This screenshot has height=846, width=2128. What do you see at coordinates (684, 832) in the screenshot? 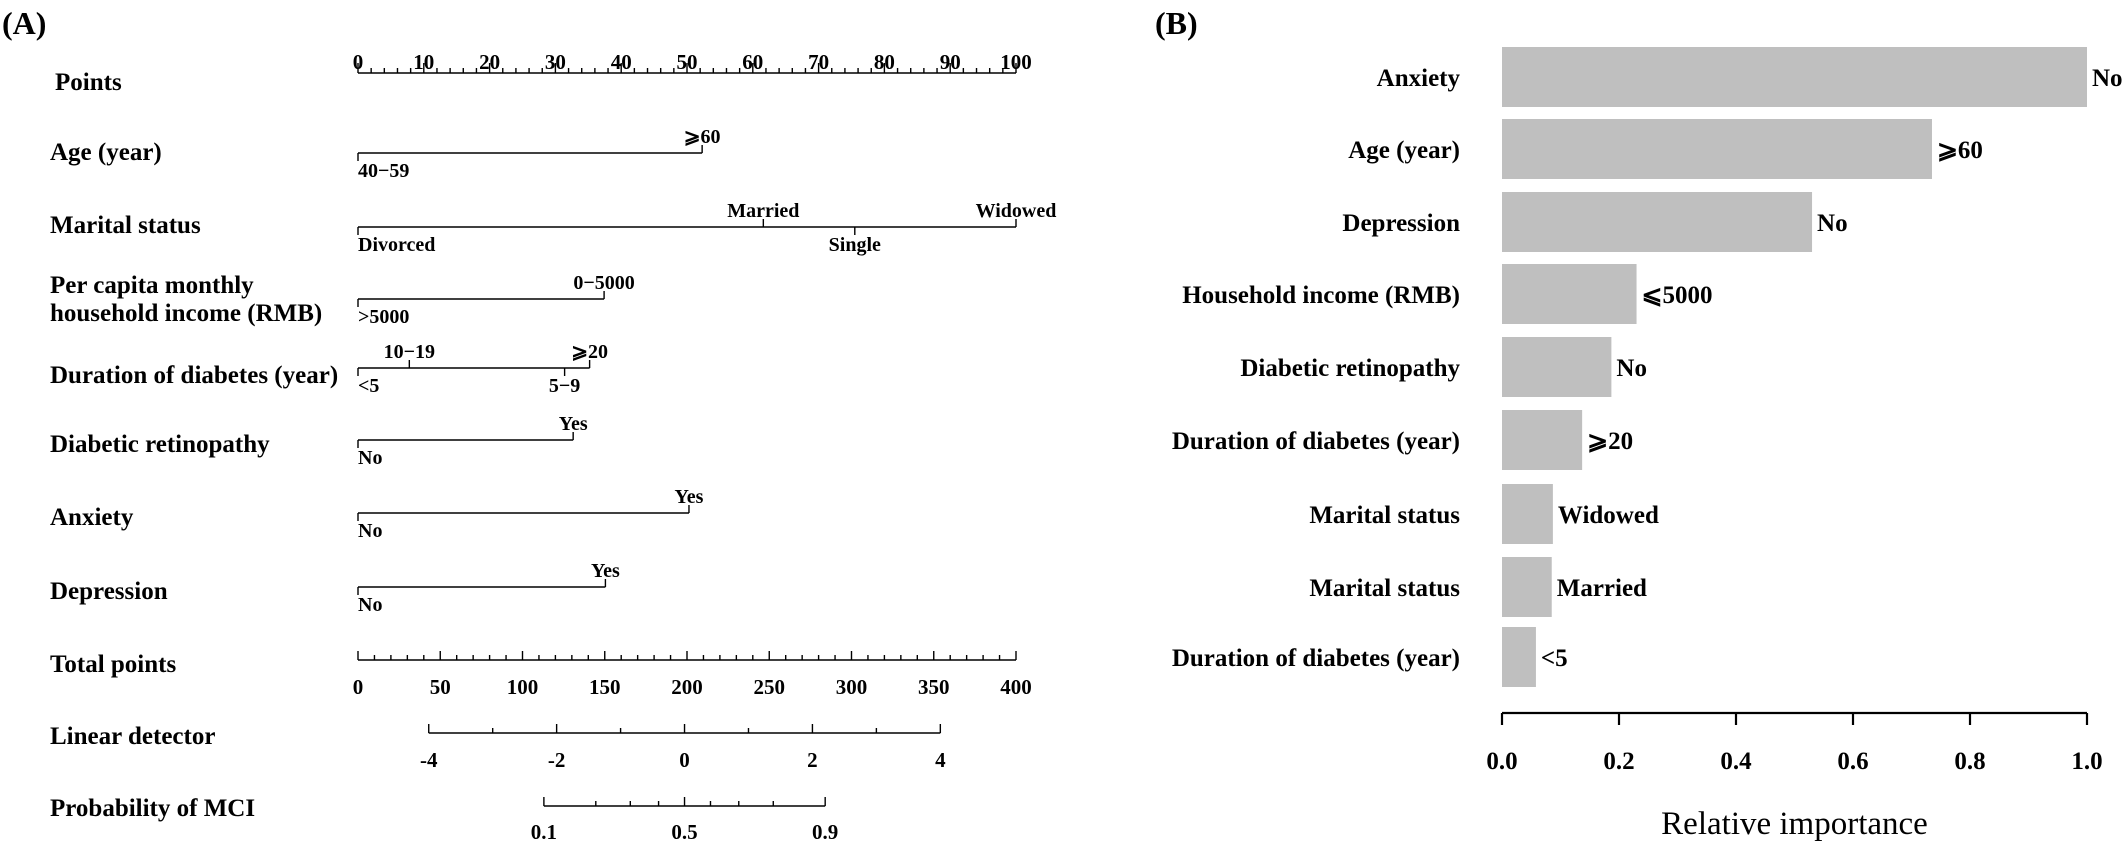
I see `probability-tick-label: 0.5` at bounding box center [684, 832].